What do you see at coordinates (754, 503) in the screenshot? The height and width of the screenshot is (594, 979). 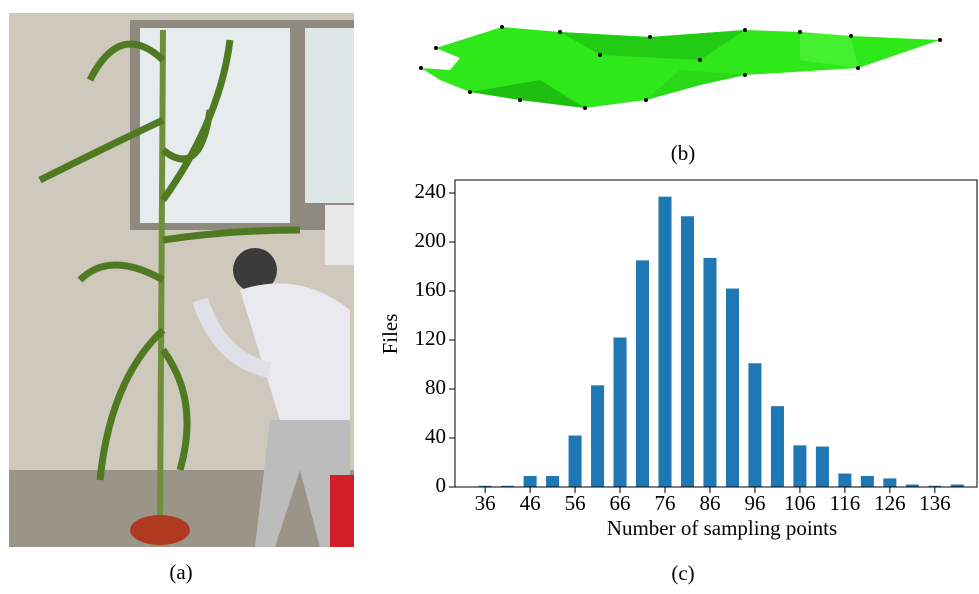 I see `x-tick-label: 96` at bounding box center [754, 503].